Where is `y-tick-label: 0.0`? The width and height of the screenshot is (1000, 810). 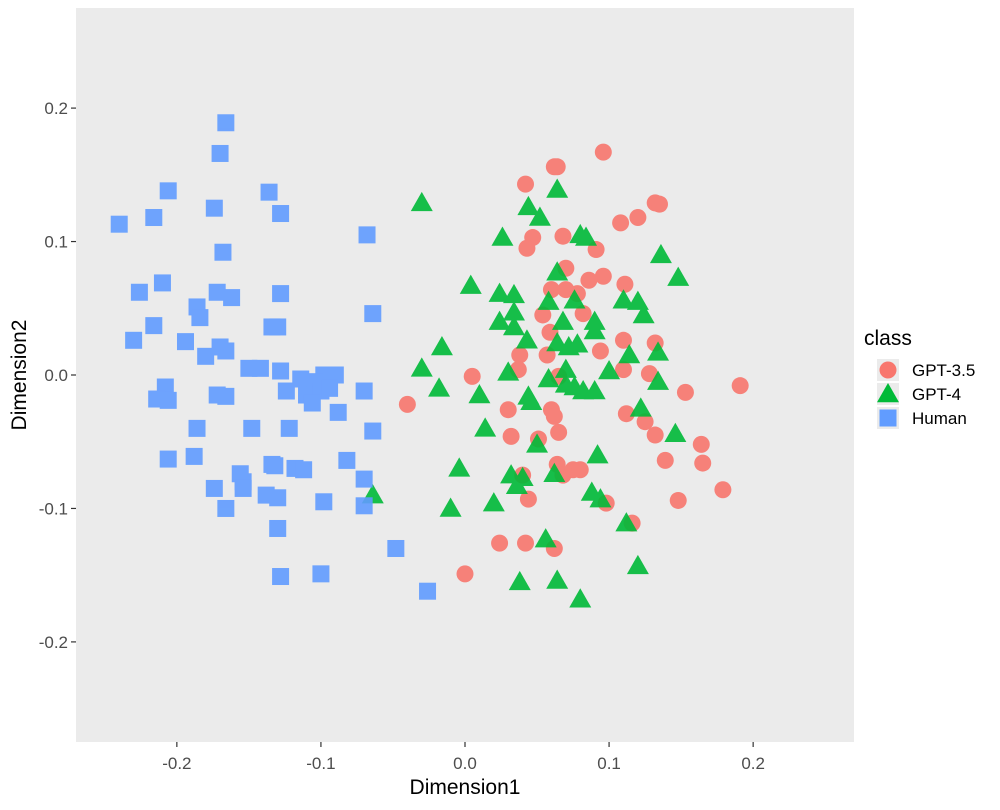
y-tick-label: 0.0 is located at coordinates (56, 375).